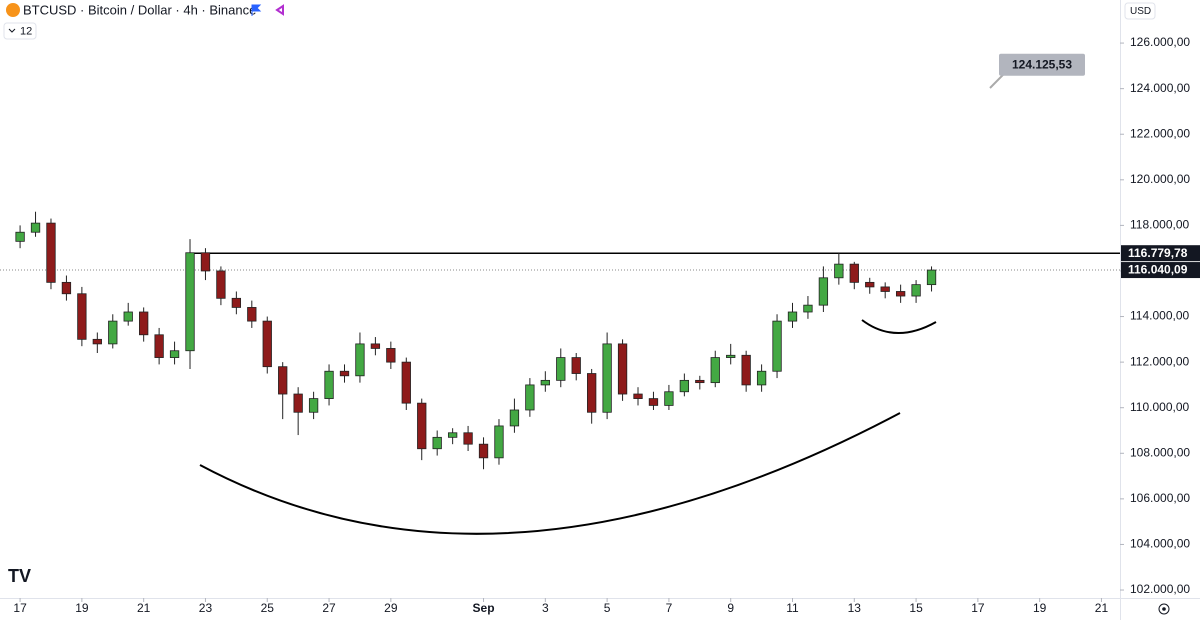 This screenshot has width=1200, height=620. What do you see at coordinates (550, 473) in the screenshot?
I see `cup-curve` at bounding box center [550, 473].